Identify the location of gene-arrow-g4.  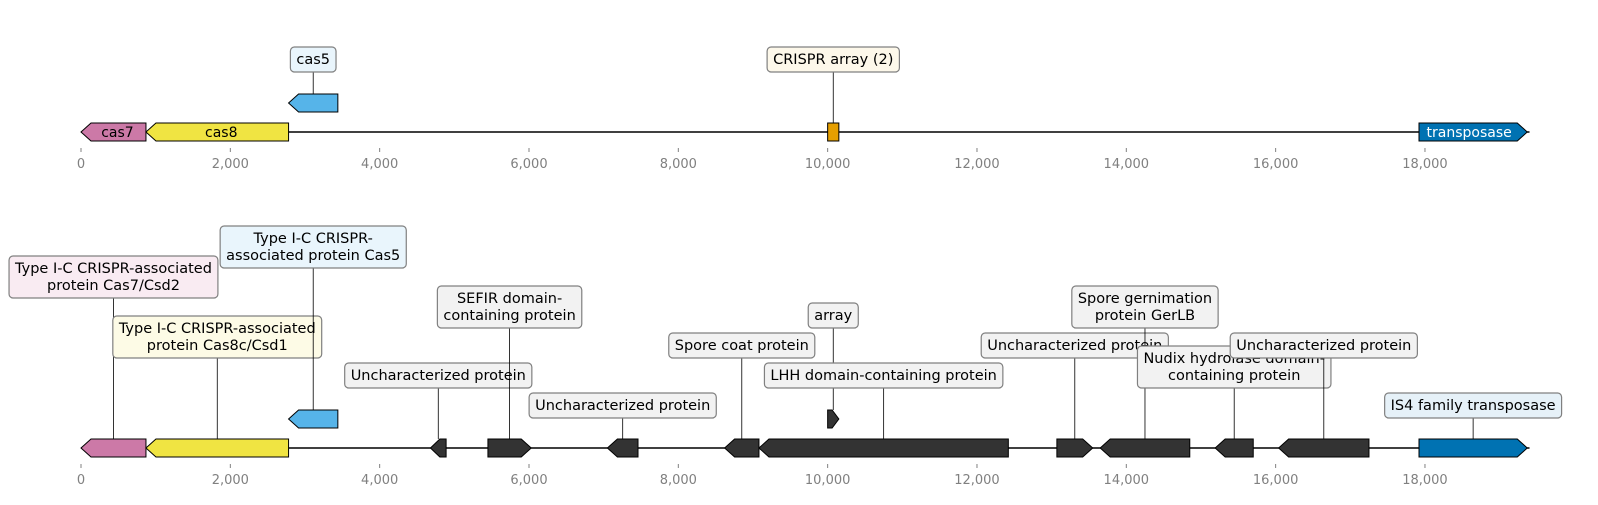
(741, 448).